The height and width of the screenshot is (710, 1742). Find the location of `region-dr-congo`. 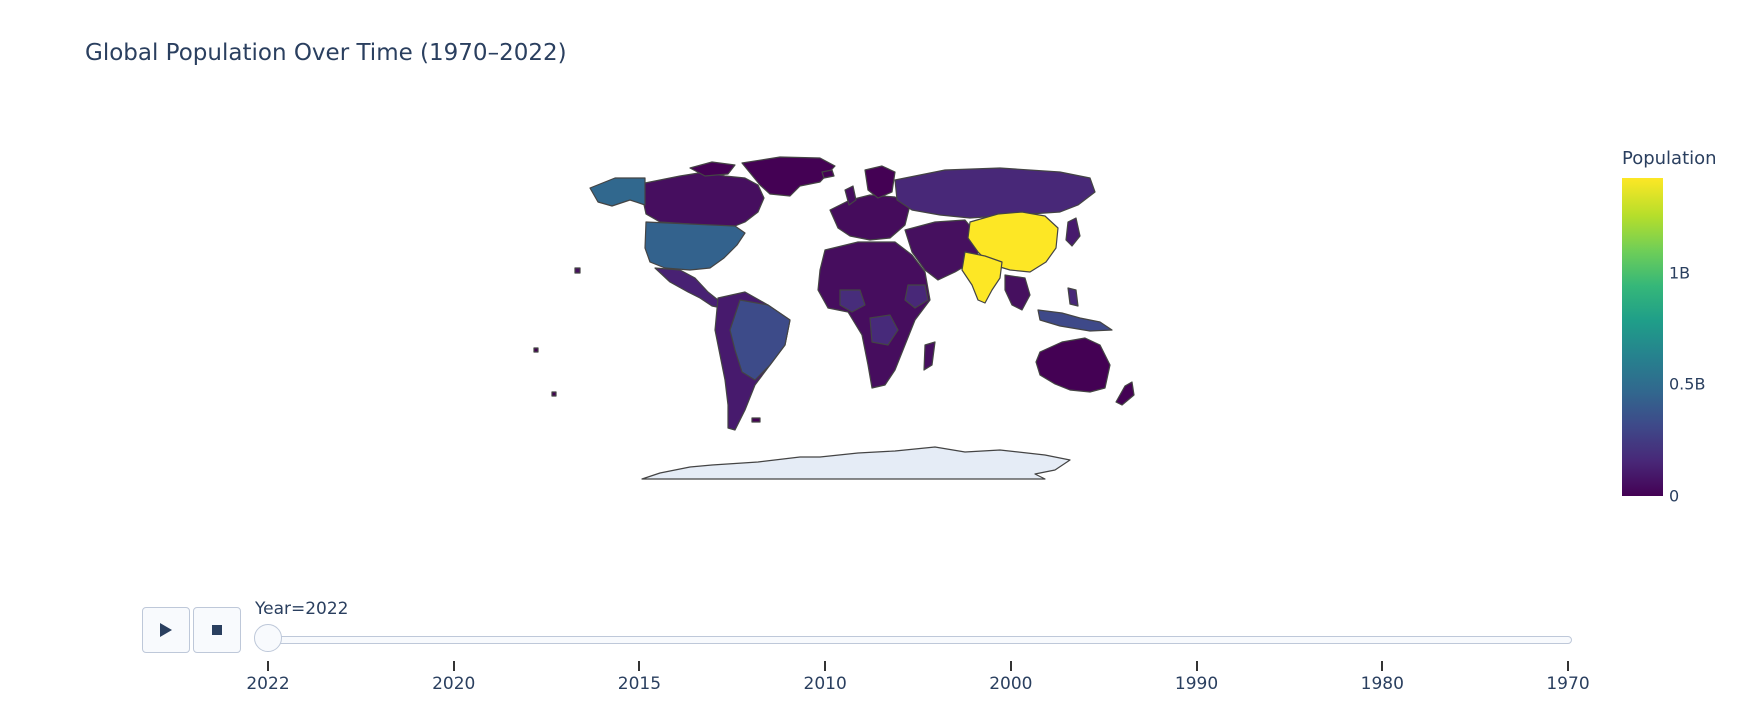

region-dr-congo is located at coordinates (884, 330).